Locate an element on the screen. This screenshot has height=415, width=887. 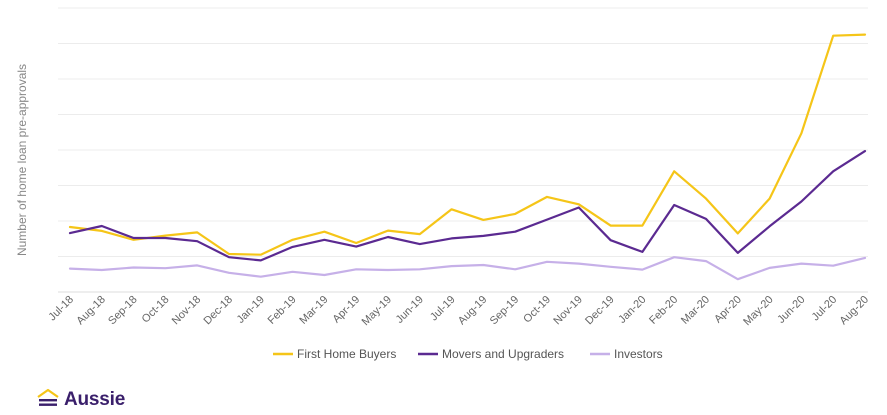
x-tick-label: Aug-18 is located at coordinates (91, 311).